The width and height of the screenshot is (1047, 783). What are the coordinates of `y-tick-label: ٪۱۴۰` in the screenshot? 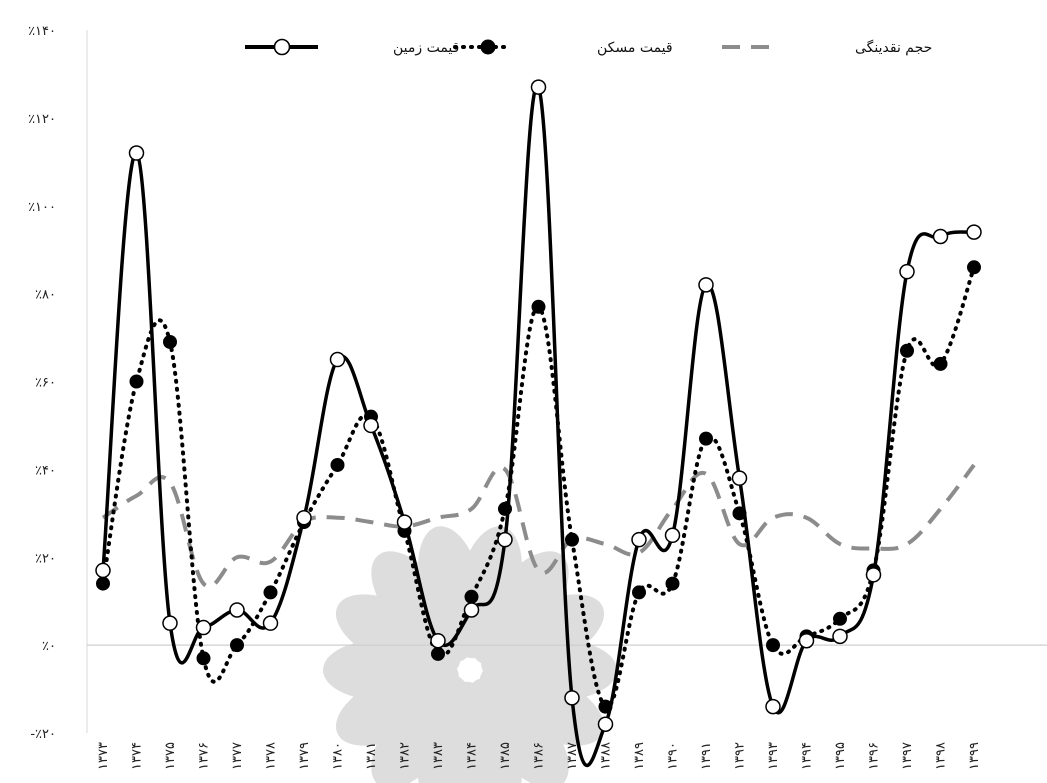 It's located at (42, 31).